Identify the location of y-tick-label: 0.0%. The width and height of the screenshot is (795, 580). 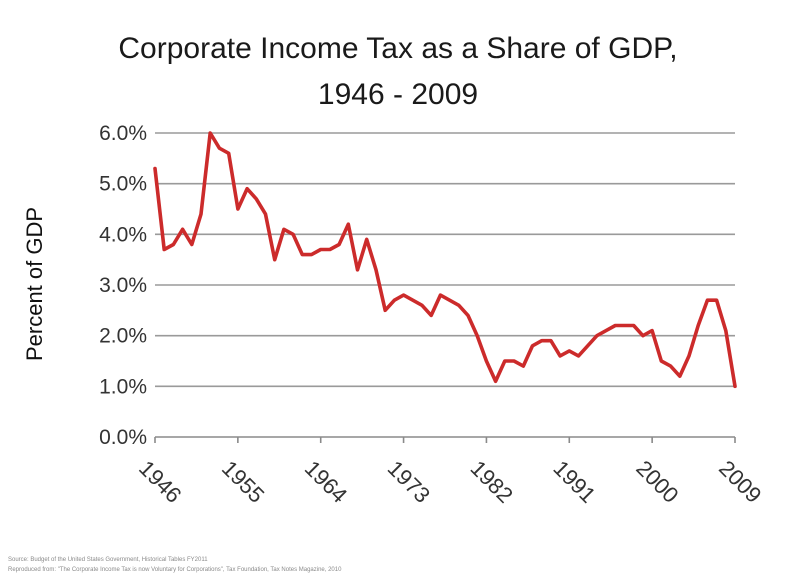
(123, 437).